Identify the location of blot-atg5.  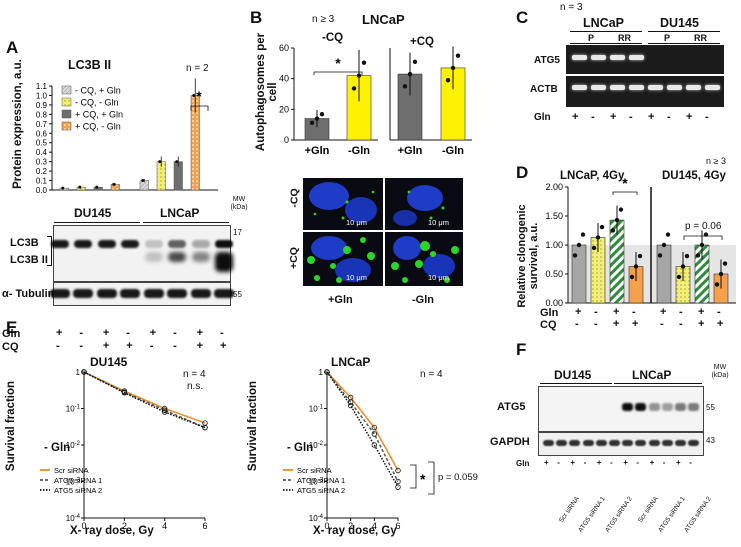
(621, 409).